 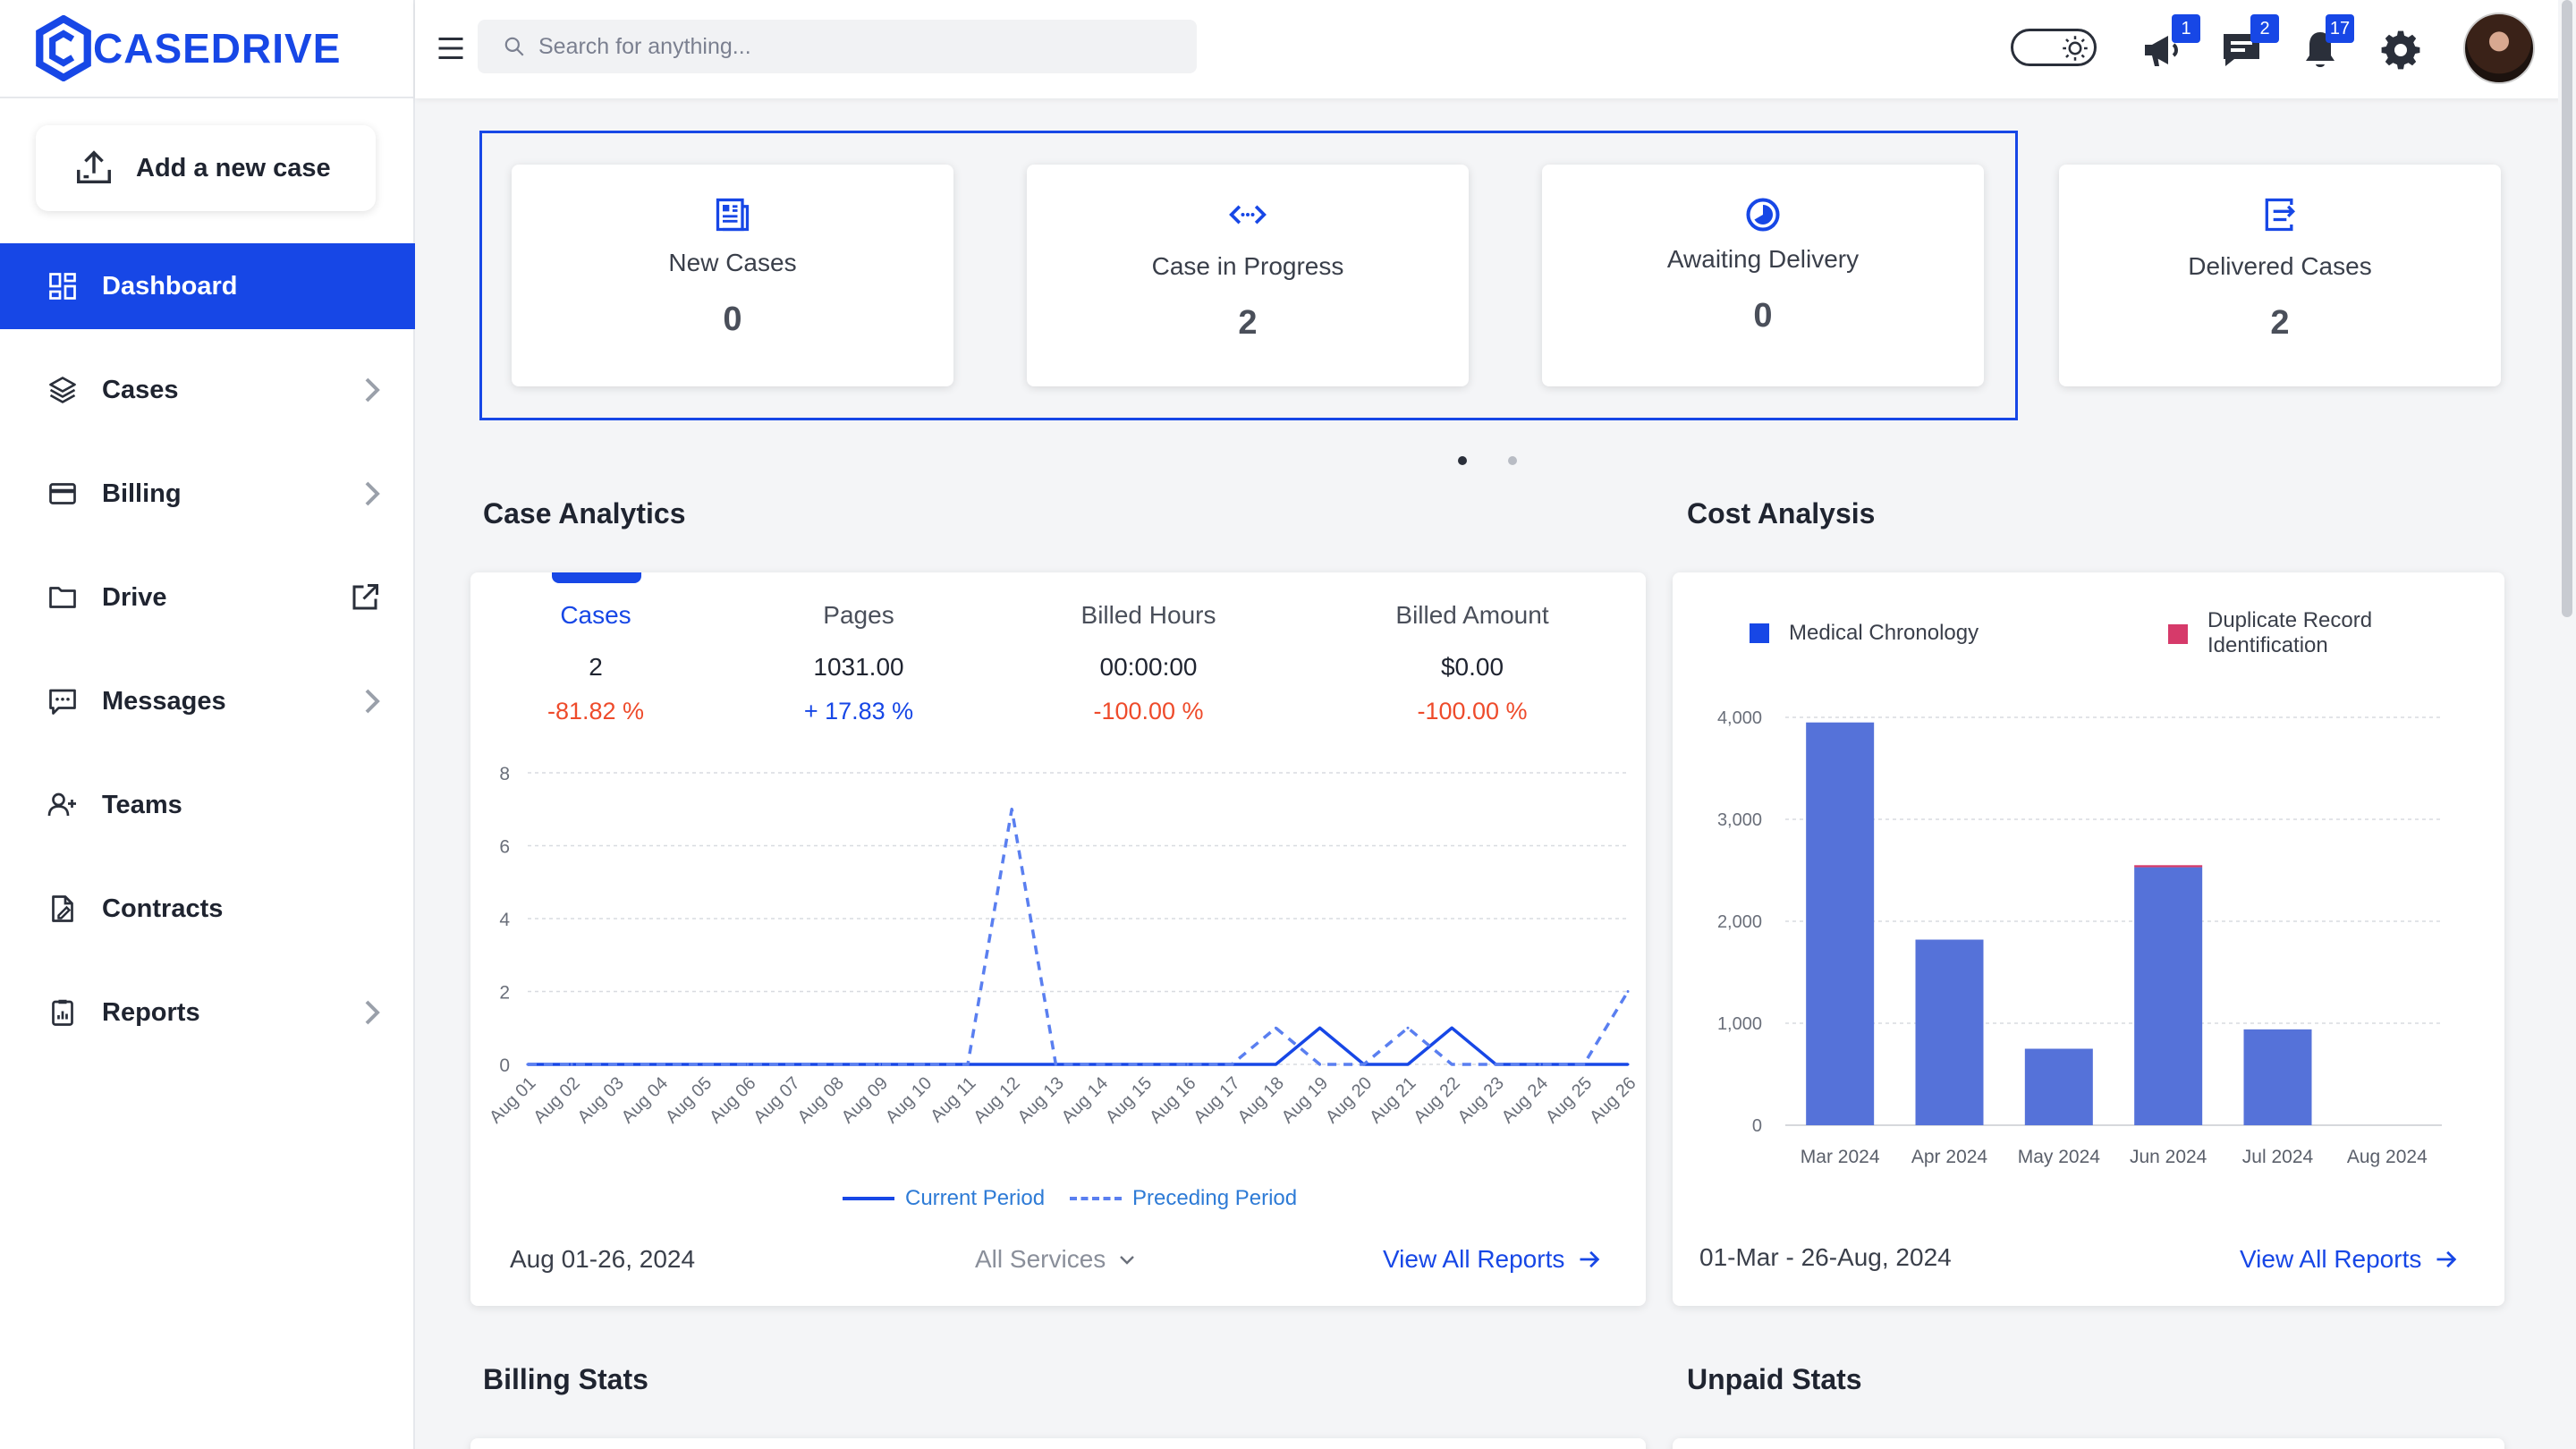 I want to click on sidebar-item-dashboard: Dashboard, so click(x=207, y=286).